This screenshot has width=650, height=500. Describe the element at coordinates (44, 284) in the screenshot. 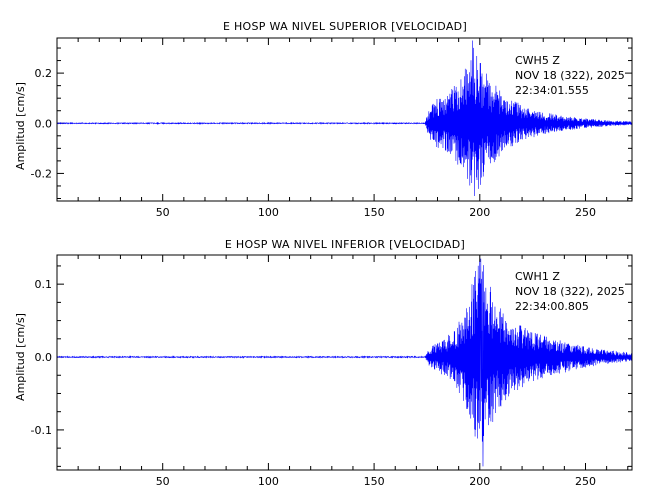

I see `y-tick-label: 0.1` at that location.